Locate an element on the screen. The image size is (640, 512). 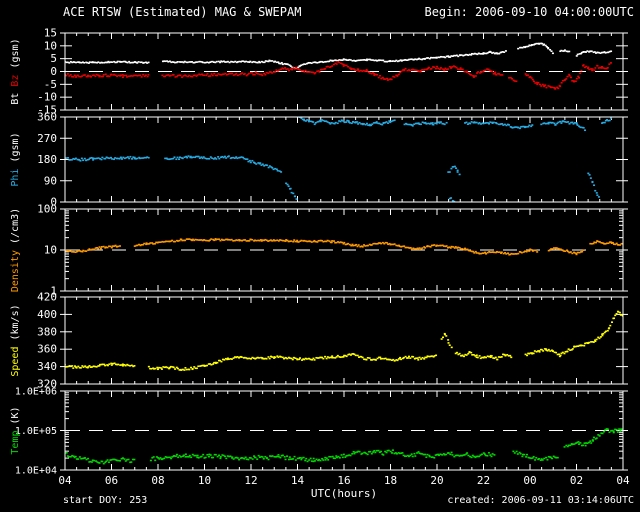
y-tick-label: 5 is located at coordinates (53, 58).